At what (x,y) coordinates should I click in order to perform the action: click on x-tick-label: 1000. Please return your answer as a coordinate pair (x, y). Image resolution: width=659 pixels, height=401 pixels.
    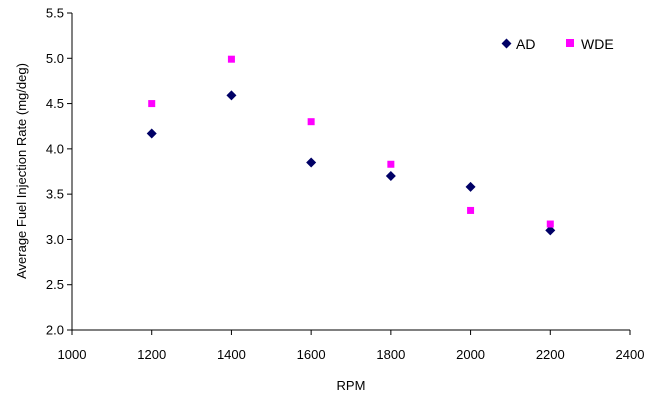
    Looking at the image, I should click on (72, 354).